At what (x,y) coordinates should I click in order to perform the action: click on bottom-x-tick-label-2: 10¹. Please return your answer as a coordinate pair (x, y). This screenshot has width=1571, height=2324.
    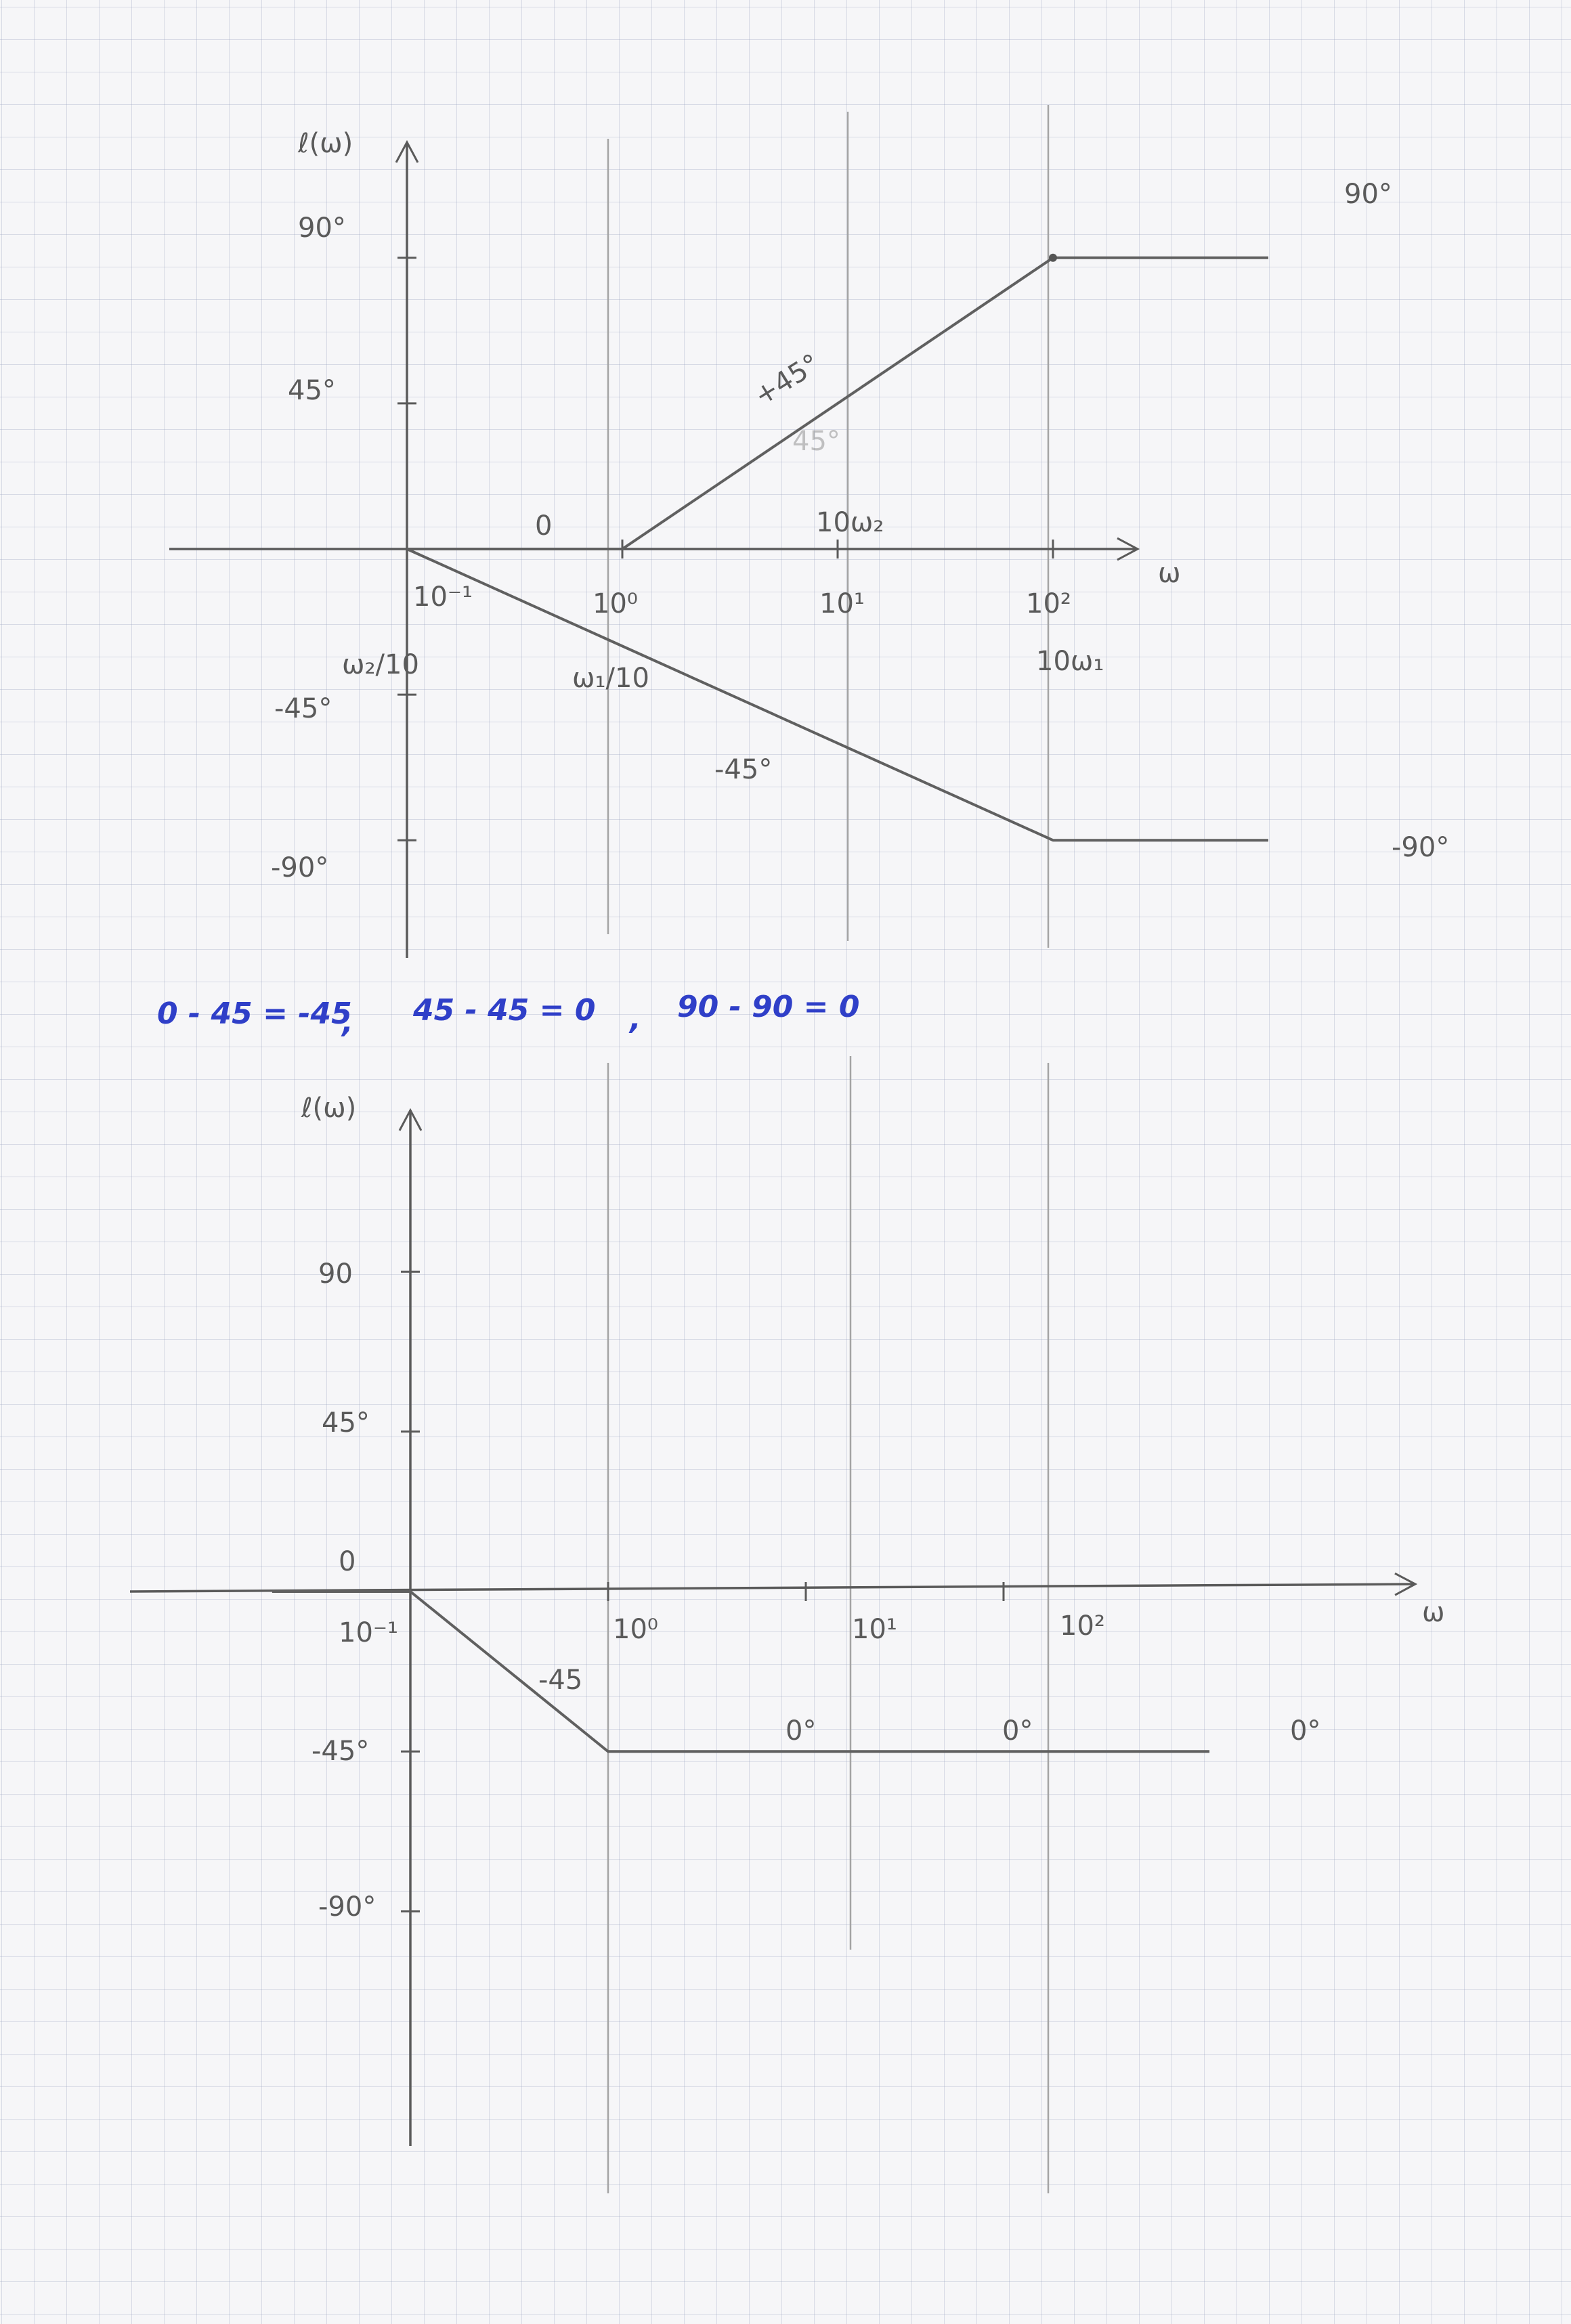
    Looking at the image, I should click on (874, 1630).